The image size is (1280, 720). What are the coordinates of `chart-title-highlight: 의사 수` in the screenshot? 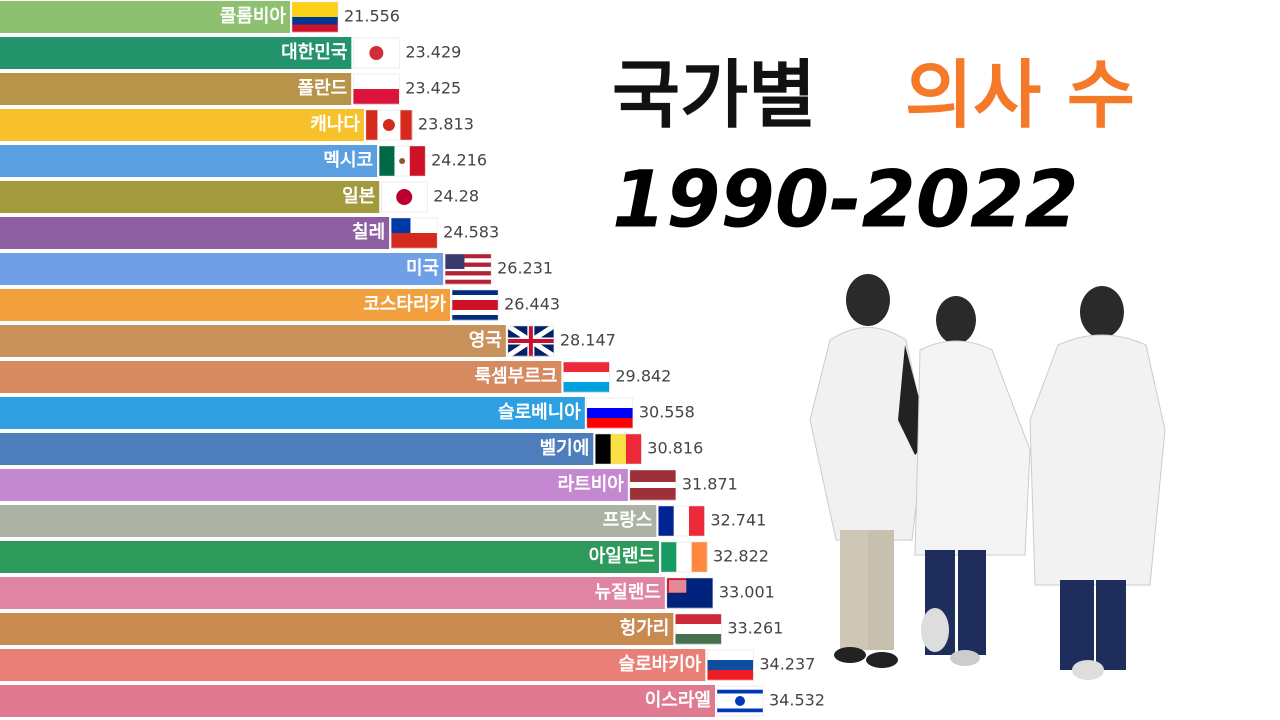 It's located at (1020, 96).